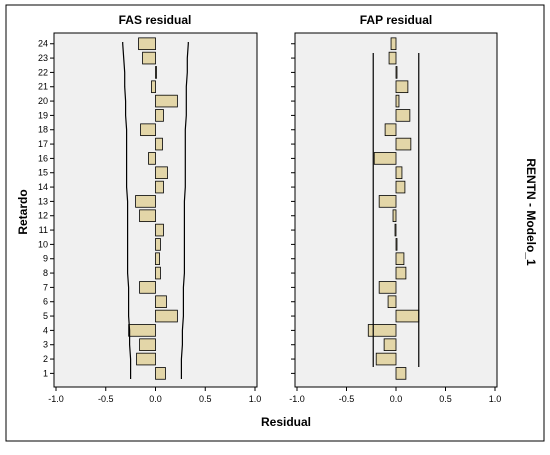 This screenshot has width=550, height=455. I want to click on y-tick-label: 5, so click(45, 316).